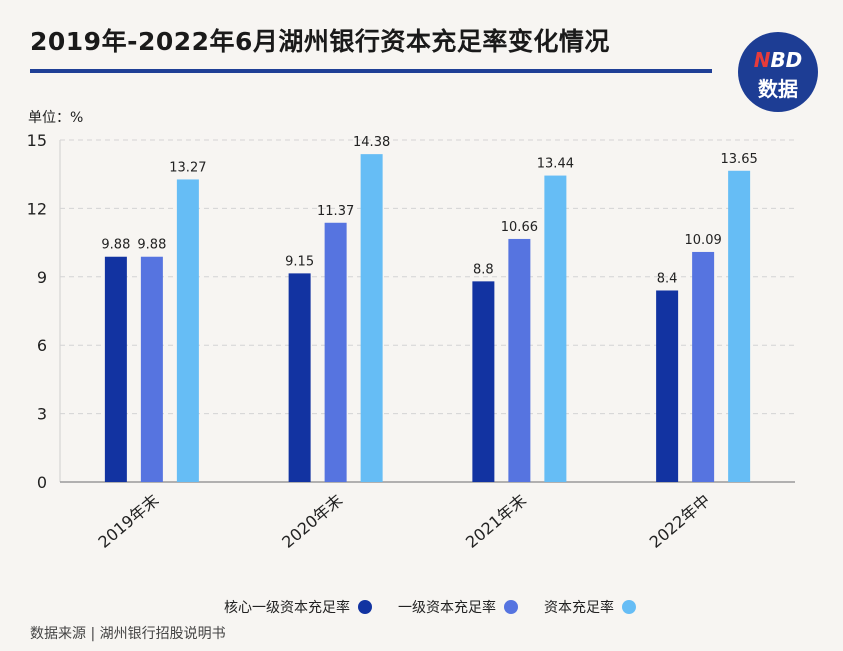 The image size is (843, 651). What do you see at coordinates (680, 521) in the screenshot?
I see `x-tick-label: 2022年中` at bounding box center [680, 521].